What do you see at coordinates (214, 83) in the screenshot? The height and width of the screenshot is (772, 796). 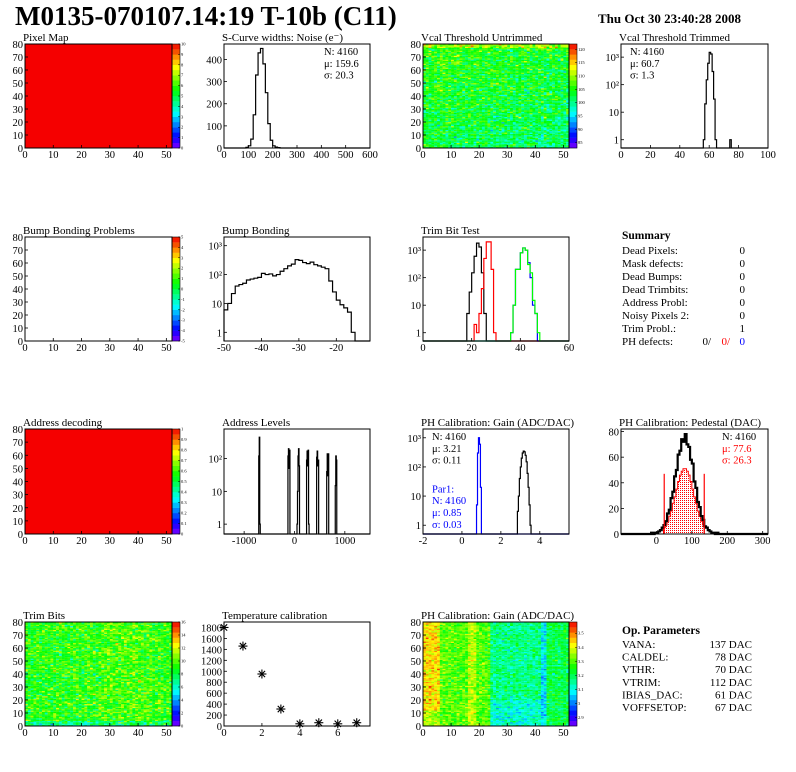 I see `y-tick-label: 300` at bounding box center [214, 83].